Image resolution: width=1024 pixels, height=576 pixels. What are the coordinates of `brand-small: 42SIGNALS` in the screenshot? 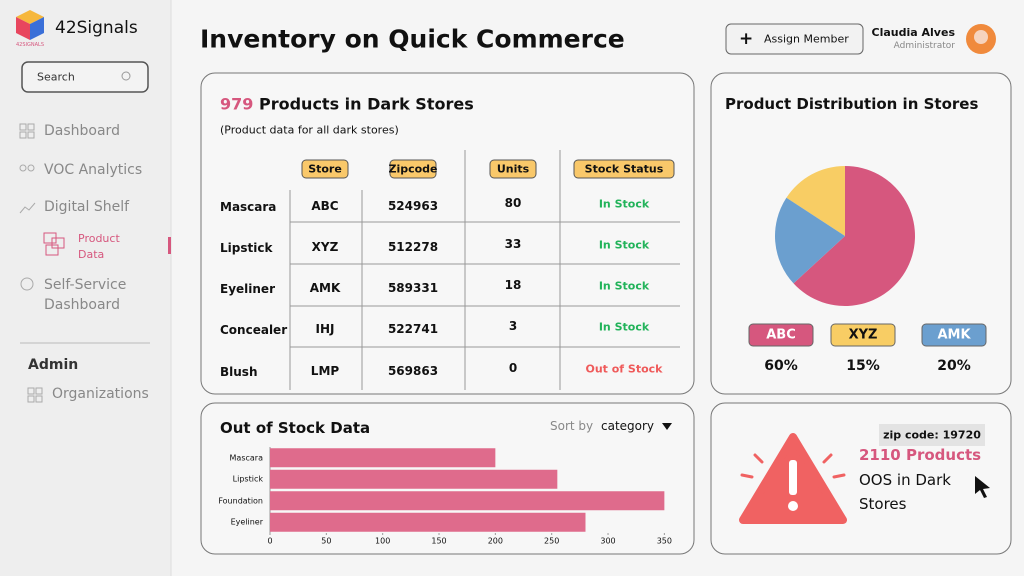 It's located at (30, 45).